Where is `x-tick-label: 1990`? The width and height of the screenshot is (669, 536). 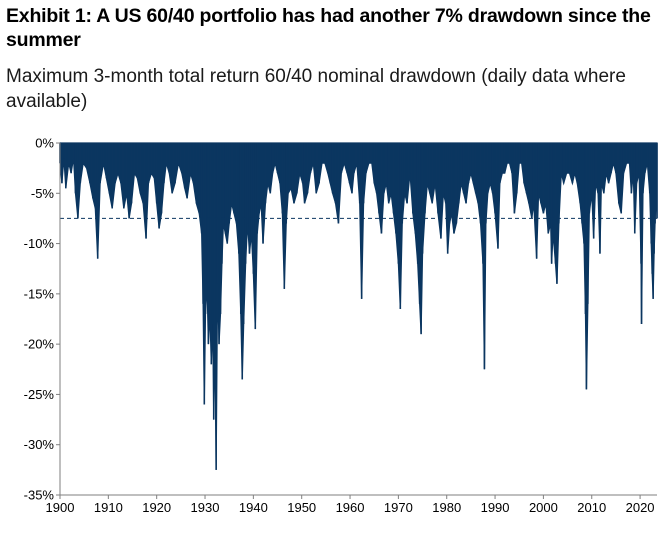 x-tick-label: 1990 is located at coordinates (495, 507).